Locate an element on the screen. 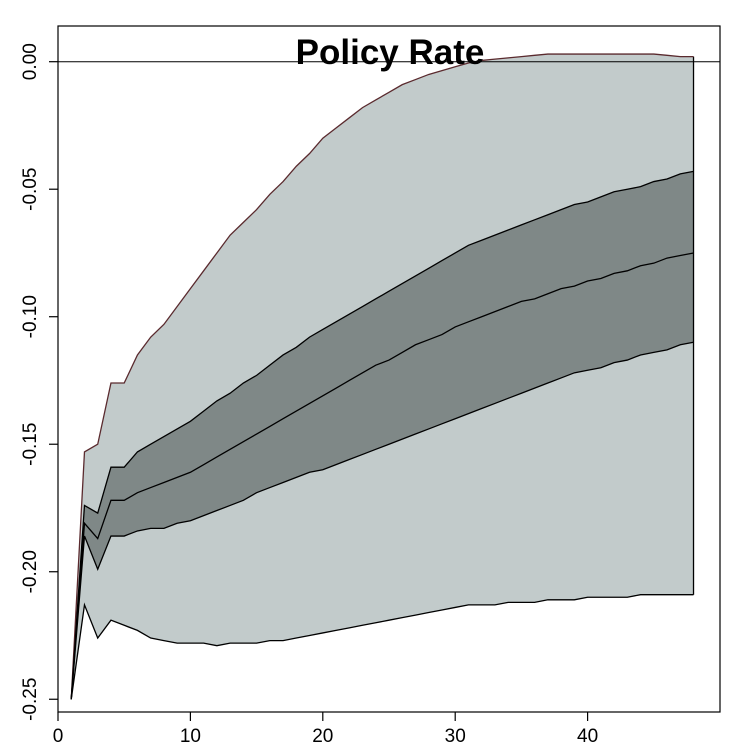  y-tick-label: -0.25 is located at coordinates (30, 699).